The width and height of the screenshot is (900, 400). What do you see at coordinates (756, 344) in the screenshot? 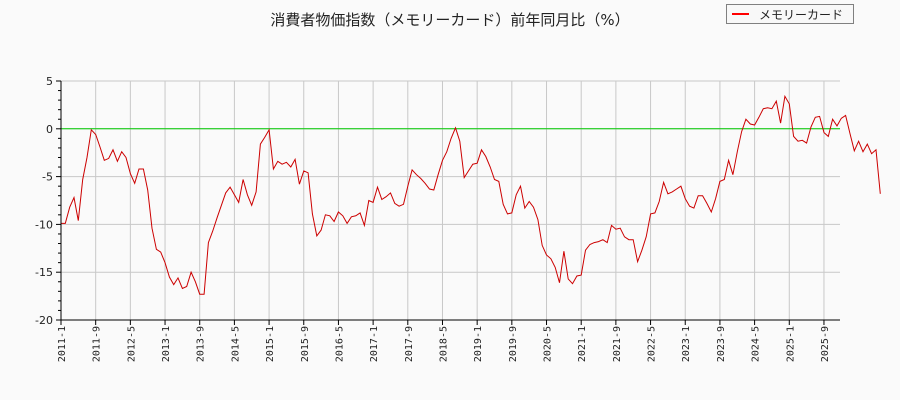
I see `svg-text: 2024-5` at bounding box center [756, 344].